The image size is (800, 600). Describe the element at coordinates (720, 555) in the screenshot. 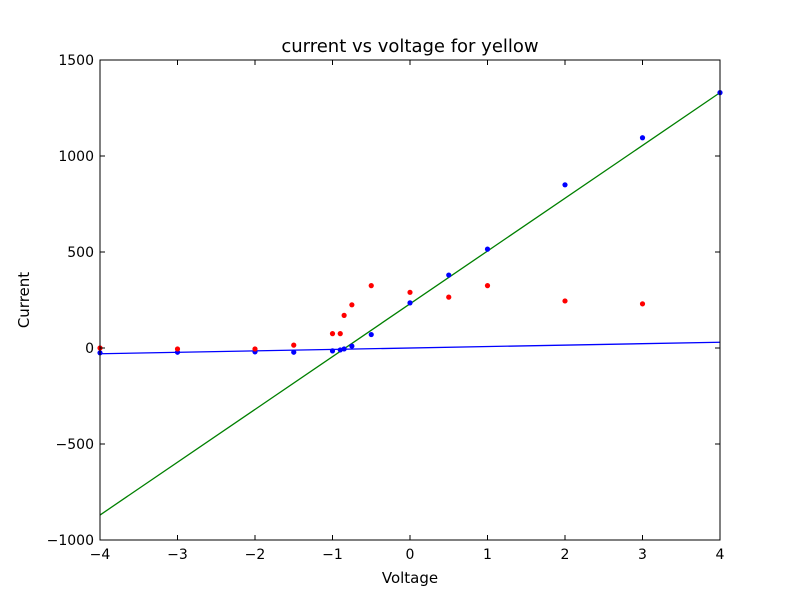

I see `x-tick-label: 4` at that location.